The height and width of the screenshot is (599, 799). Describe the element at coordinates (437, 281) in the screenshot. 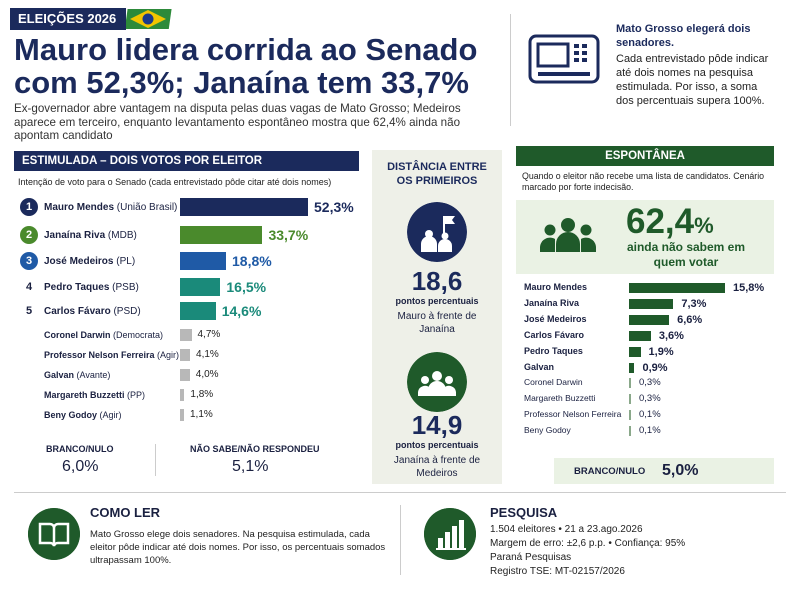

I see `distance-first-value: 18,6` at that location.